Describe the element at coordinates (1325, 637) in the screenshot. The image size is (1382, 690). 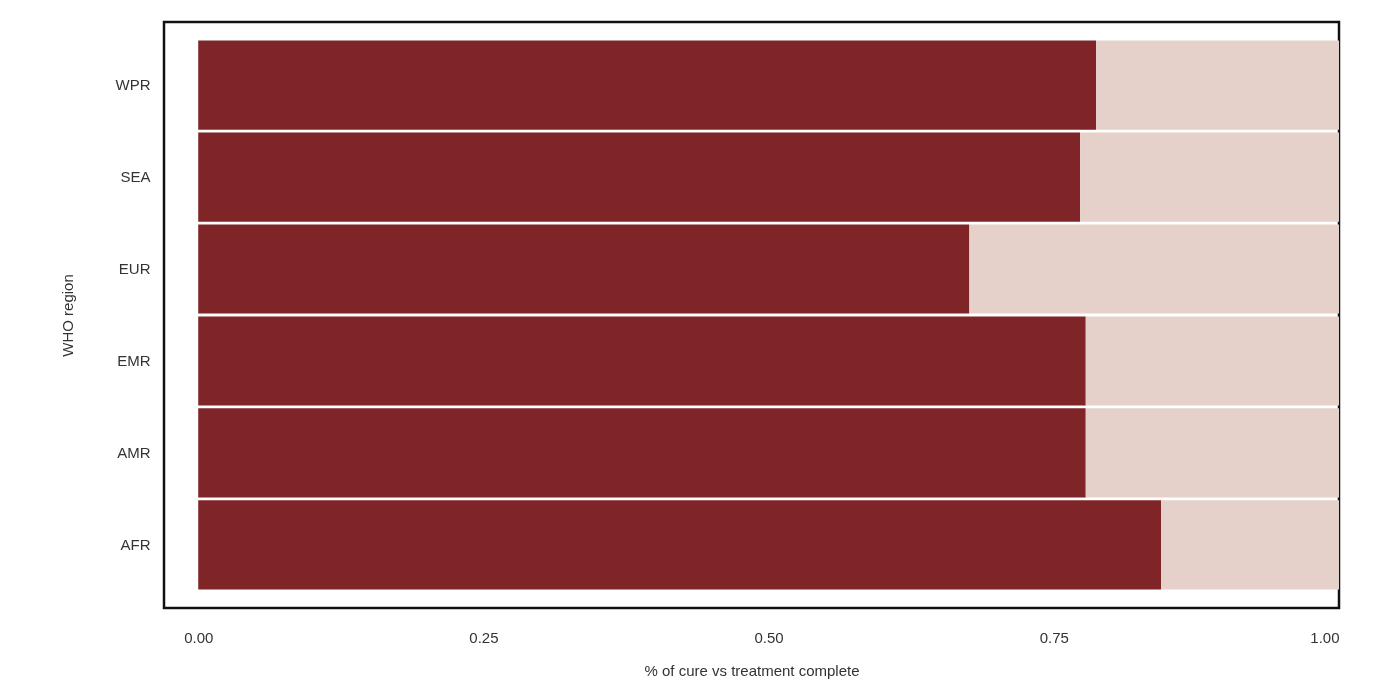
I see `x-tick-label: 1.00` at that location.